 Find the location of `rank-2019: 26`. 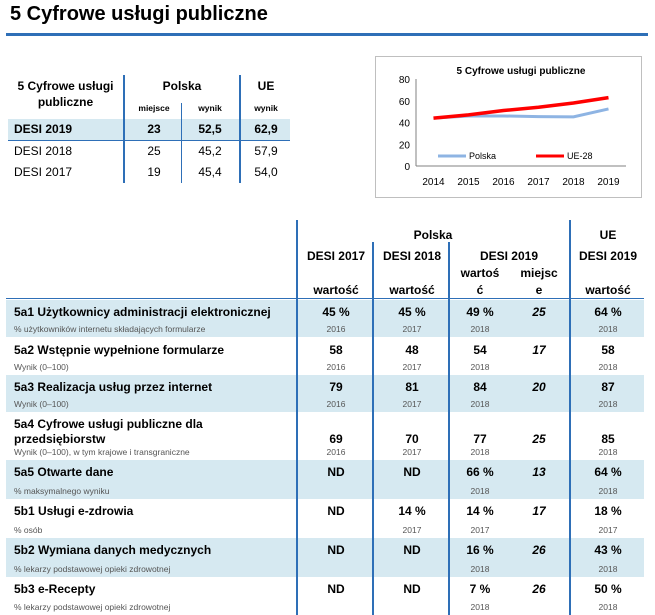

rank-2019: 26 is located at coordinates (539, 589).